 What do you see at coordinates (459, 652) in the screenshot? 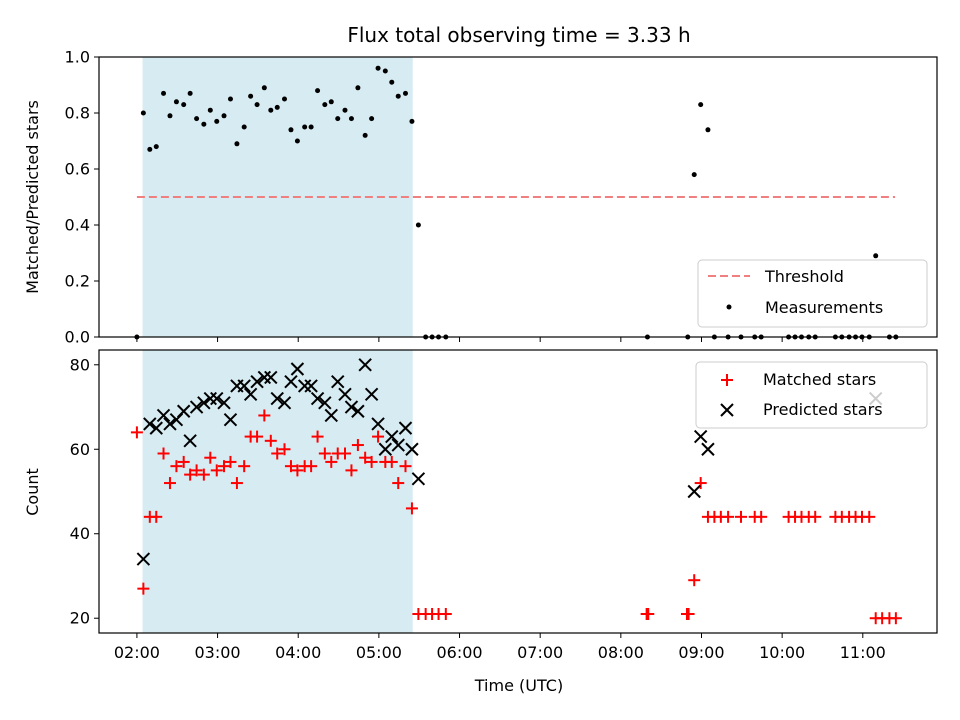
I see `x-tick-label: 06:00` at bounding box center [459, 652].